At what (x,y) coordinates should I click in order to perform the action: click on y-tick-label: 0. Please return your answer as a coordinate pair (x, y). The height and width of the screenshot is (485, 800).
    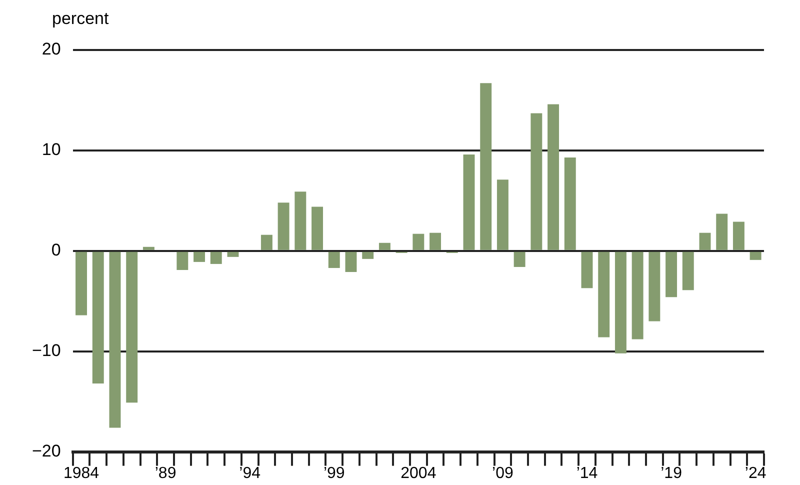
    Looking at the image, I should click on (56, 250).